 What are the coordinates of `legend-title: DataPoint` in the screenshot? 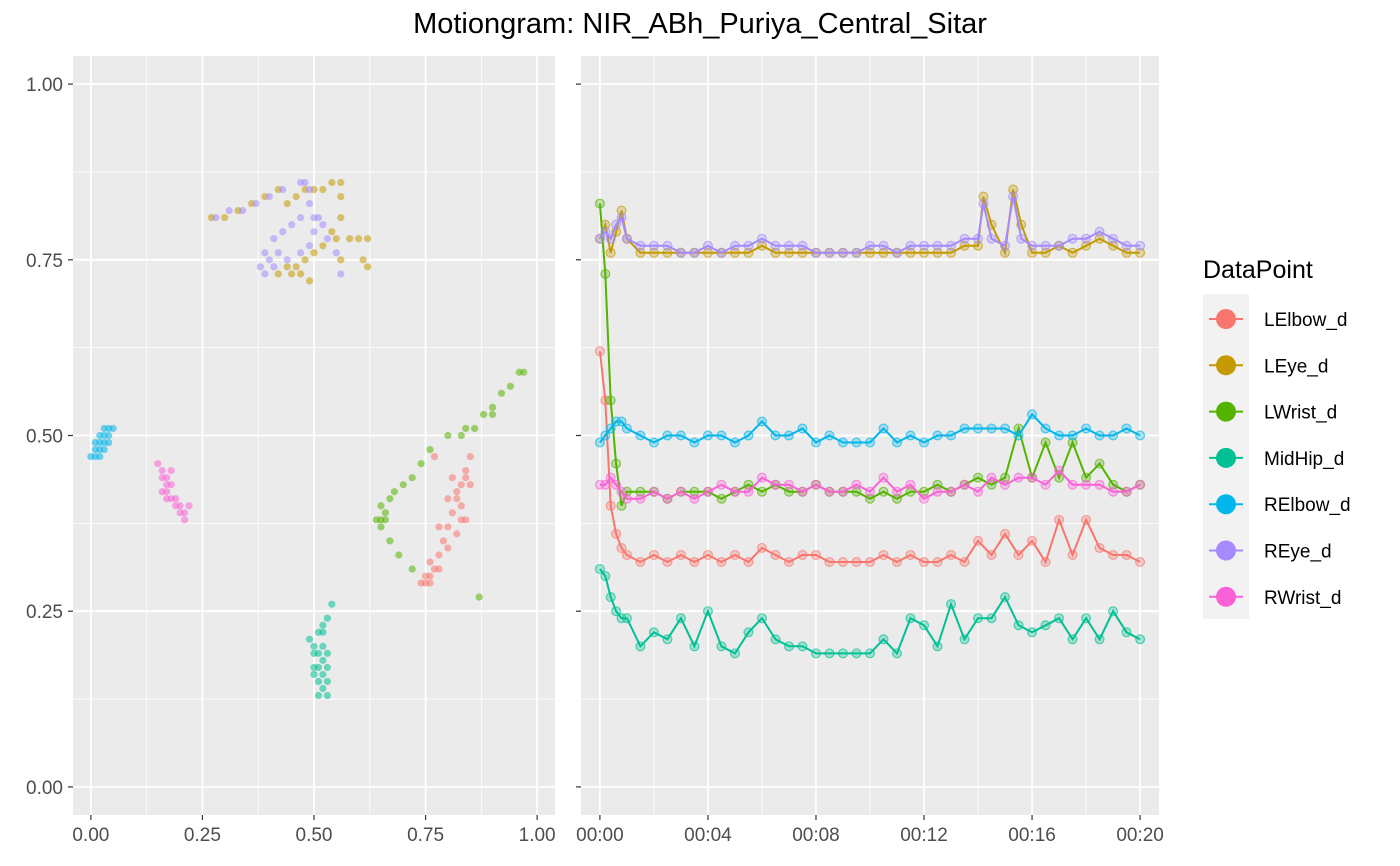 It's located at (1258, 270).